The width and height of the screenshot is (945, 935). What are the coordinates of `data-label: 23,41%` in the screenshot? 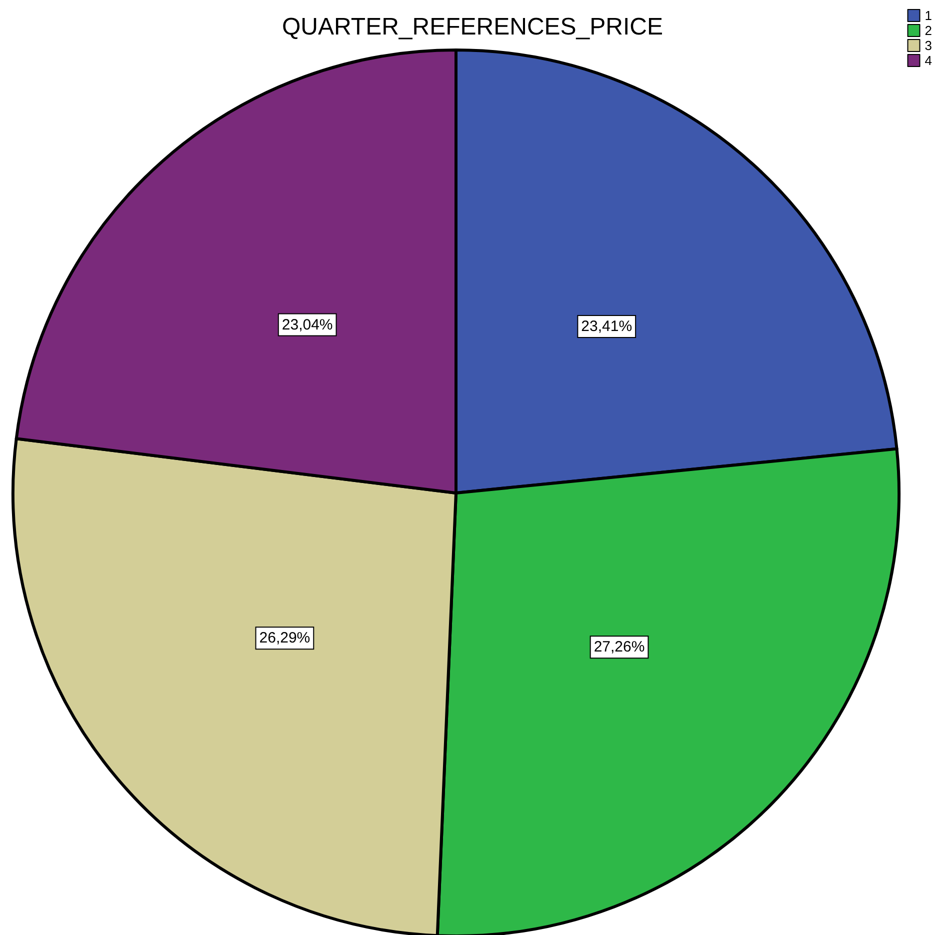 It's located at (606, 327).